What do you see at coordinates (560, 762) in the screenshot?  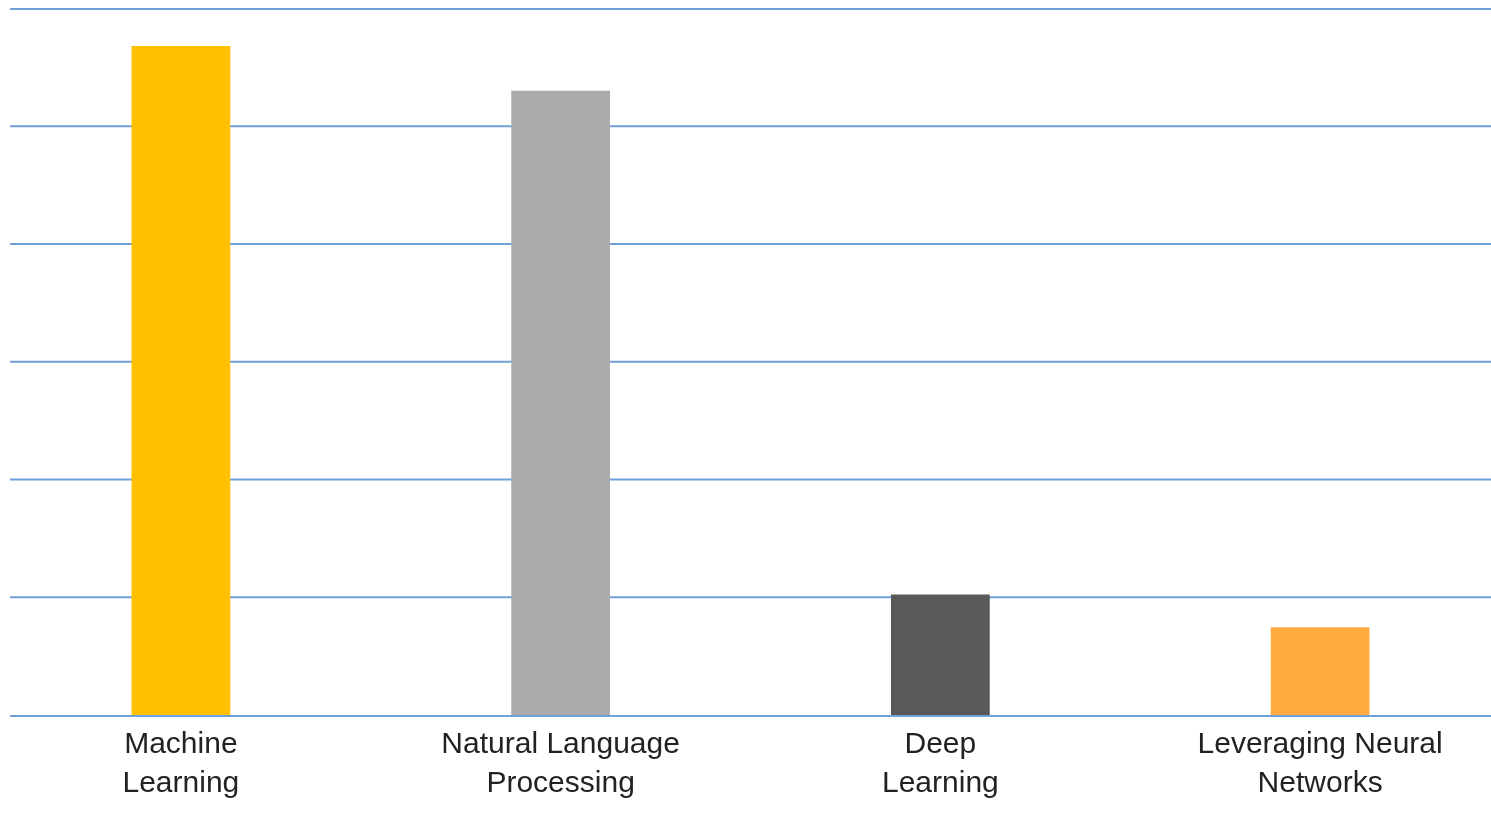 I see `x-tick-label: Natural Language Processing` at bounding box center [560, 762].